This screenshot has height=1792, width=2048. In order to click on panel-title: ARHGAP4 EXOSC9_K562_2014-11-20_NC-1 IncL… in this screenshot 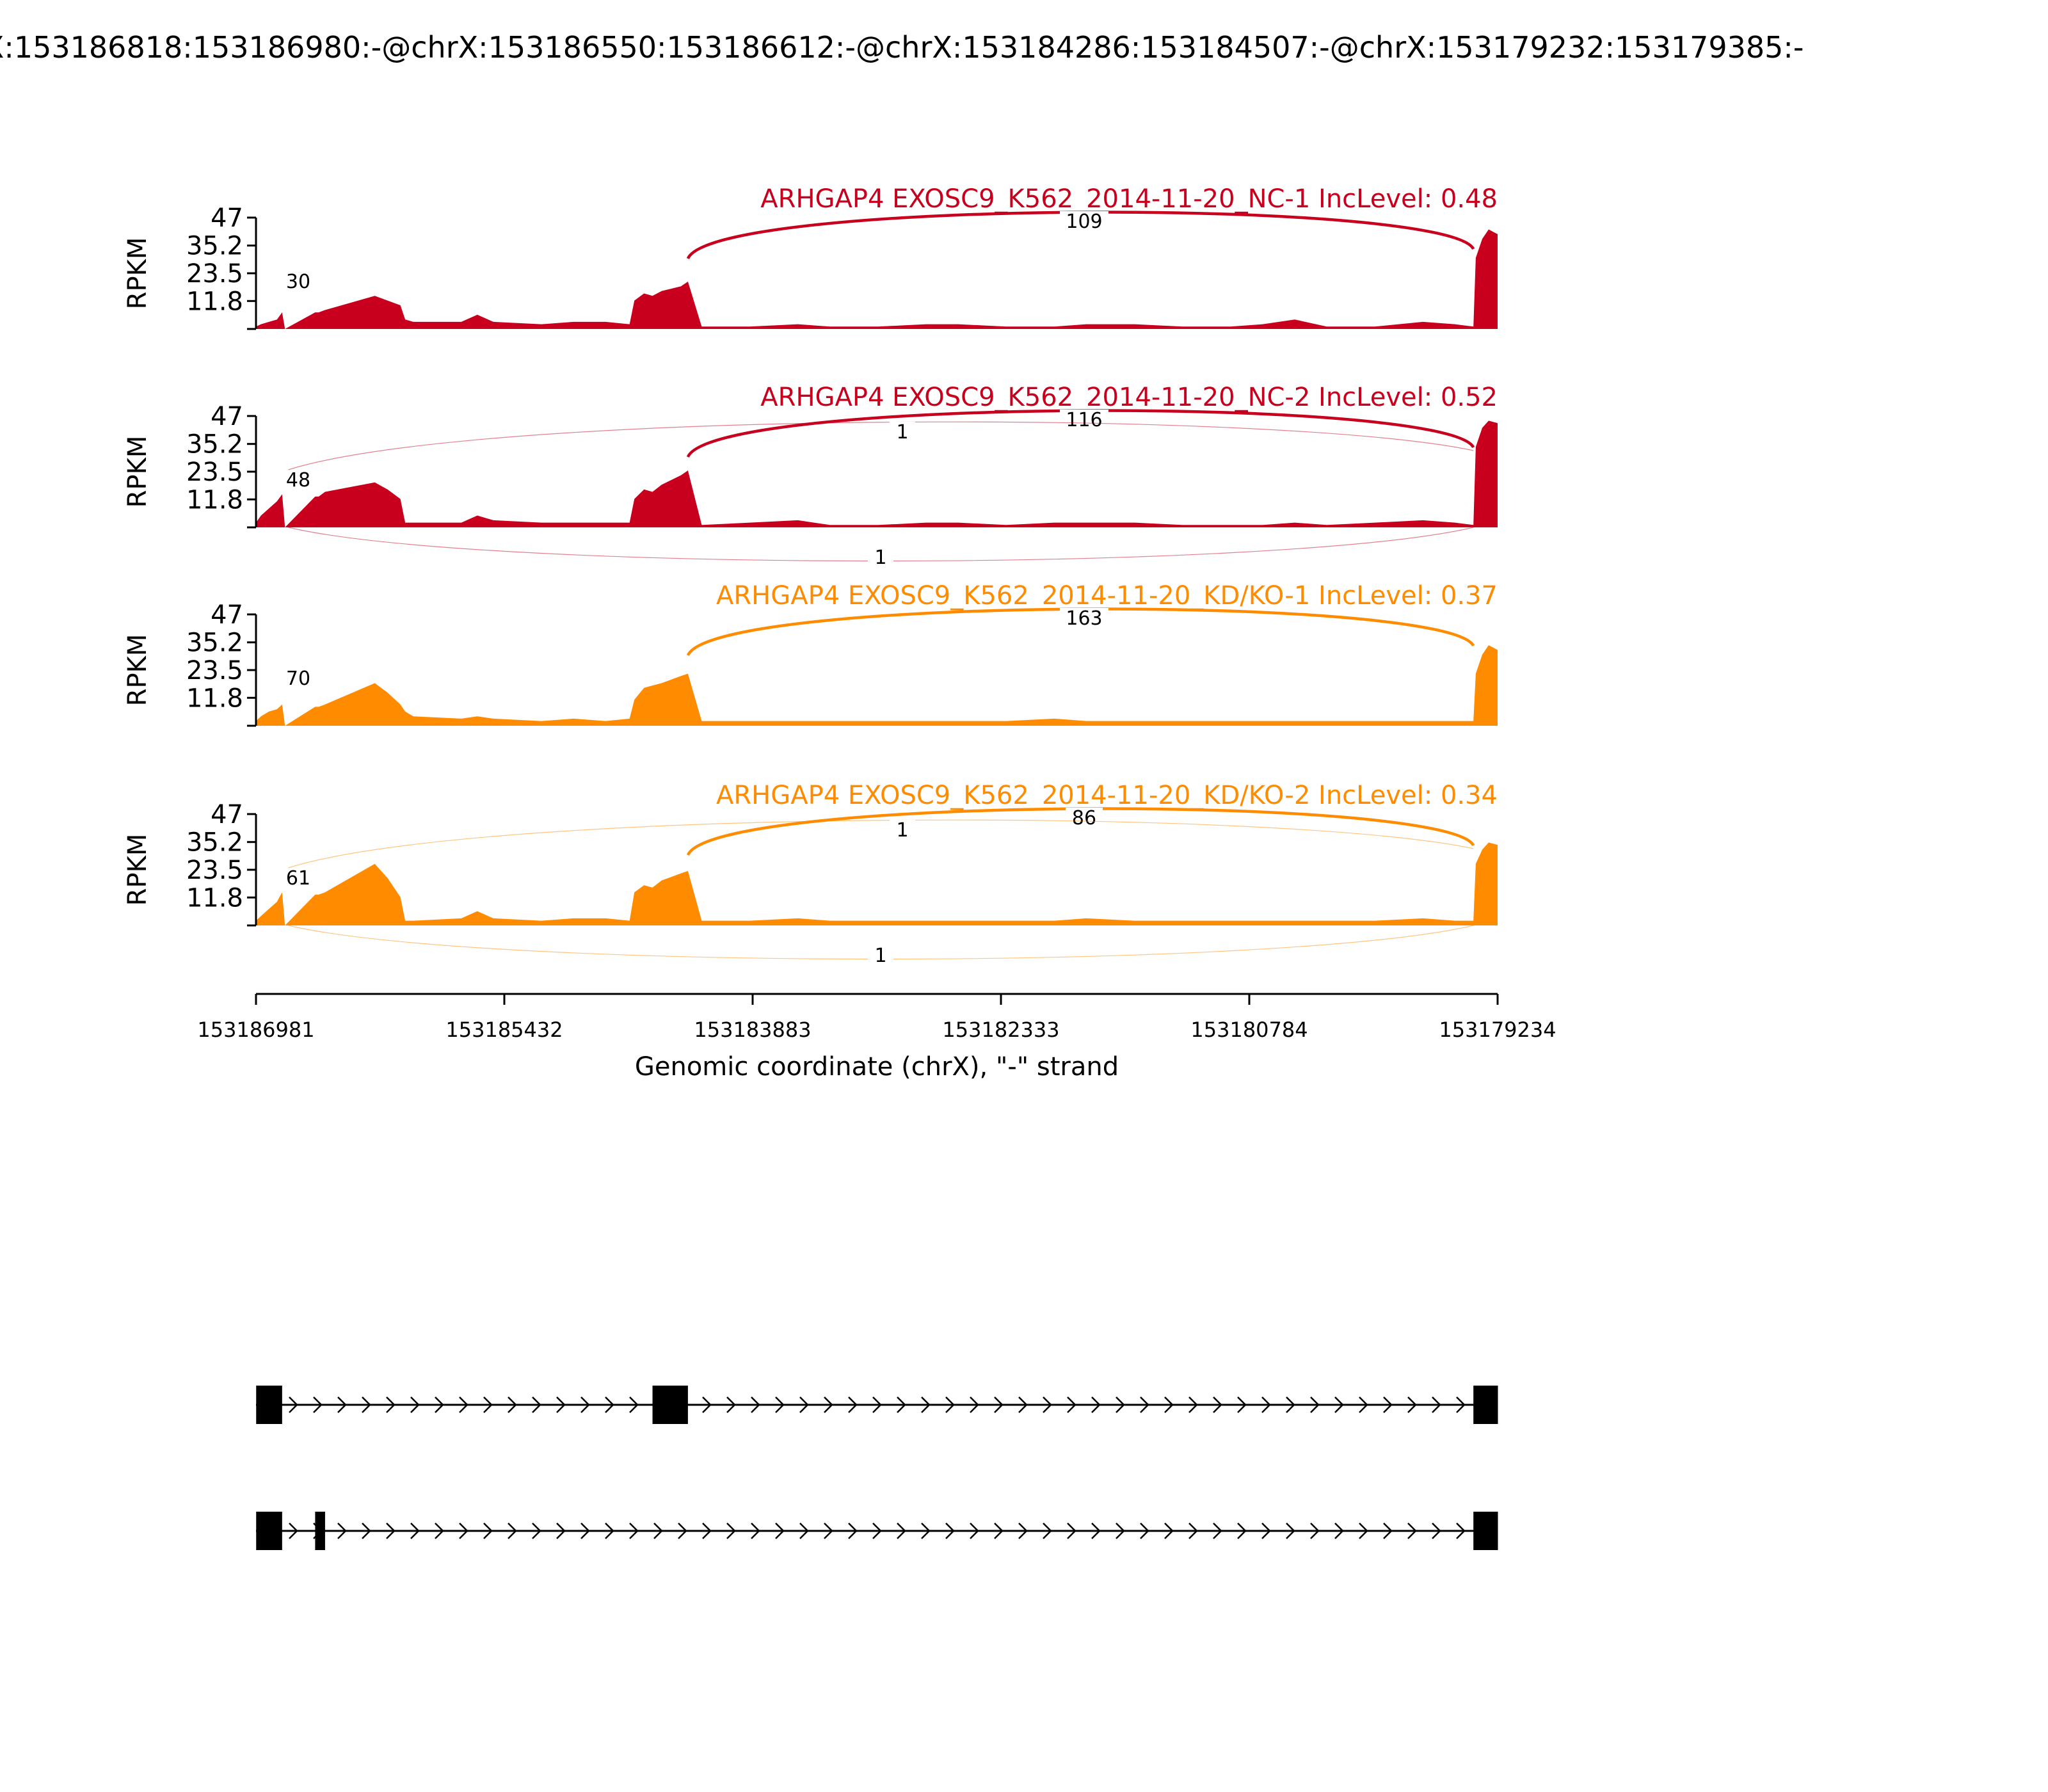, I will do `click(1129, 199)`.